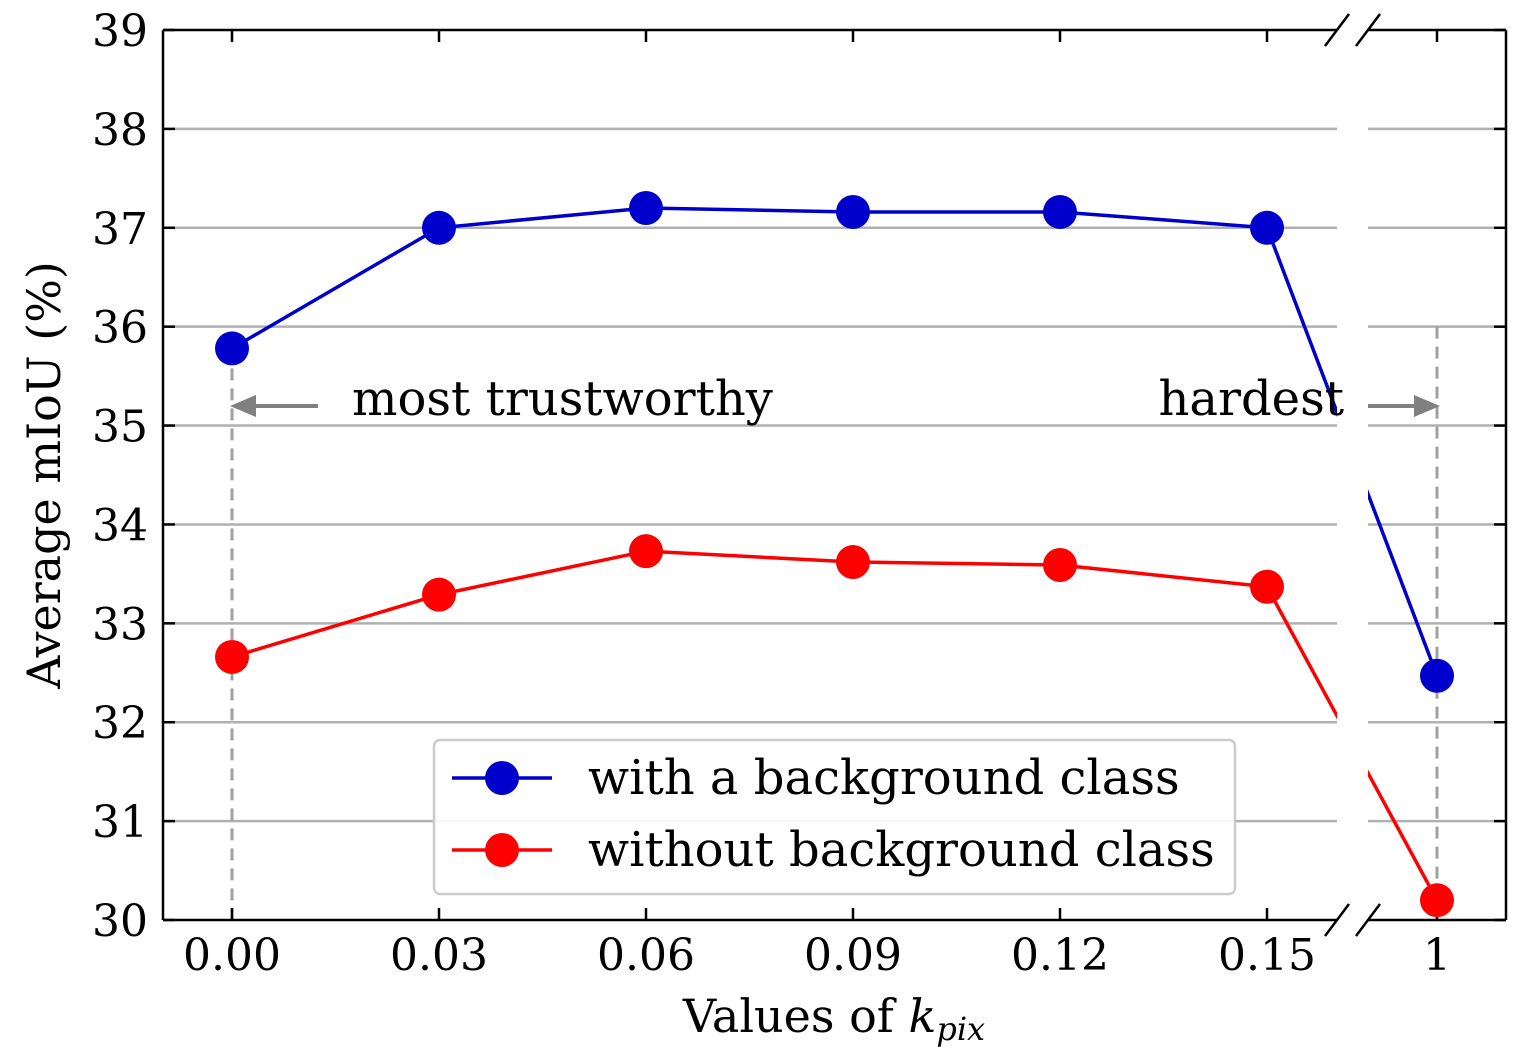 The height and width of the screenshot is (1052, 1527). I want to click on x-tick-labels: 0.00 0.03 0.06 0.09 0.12 0.15 1, so click(817, 955).